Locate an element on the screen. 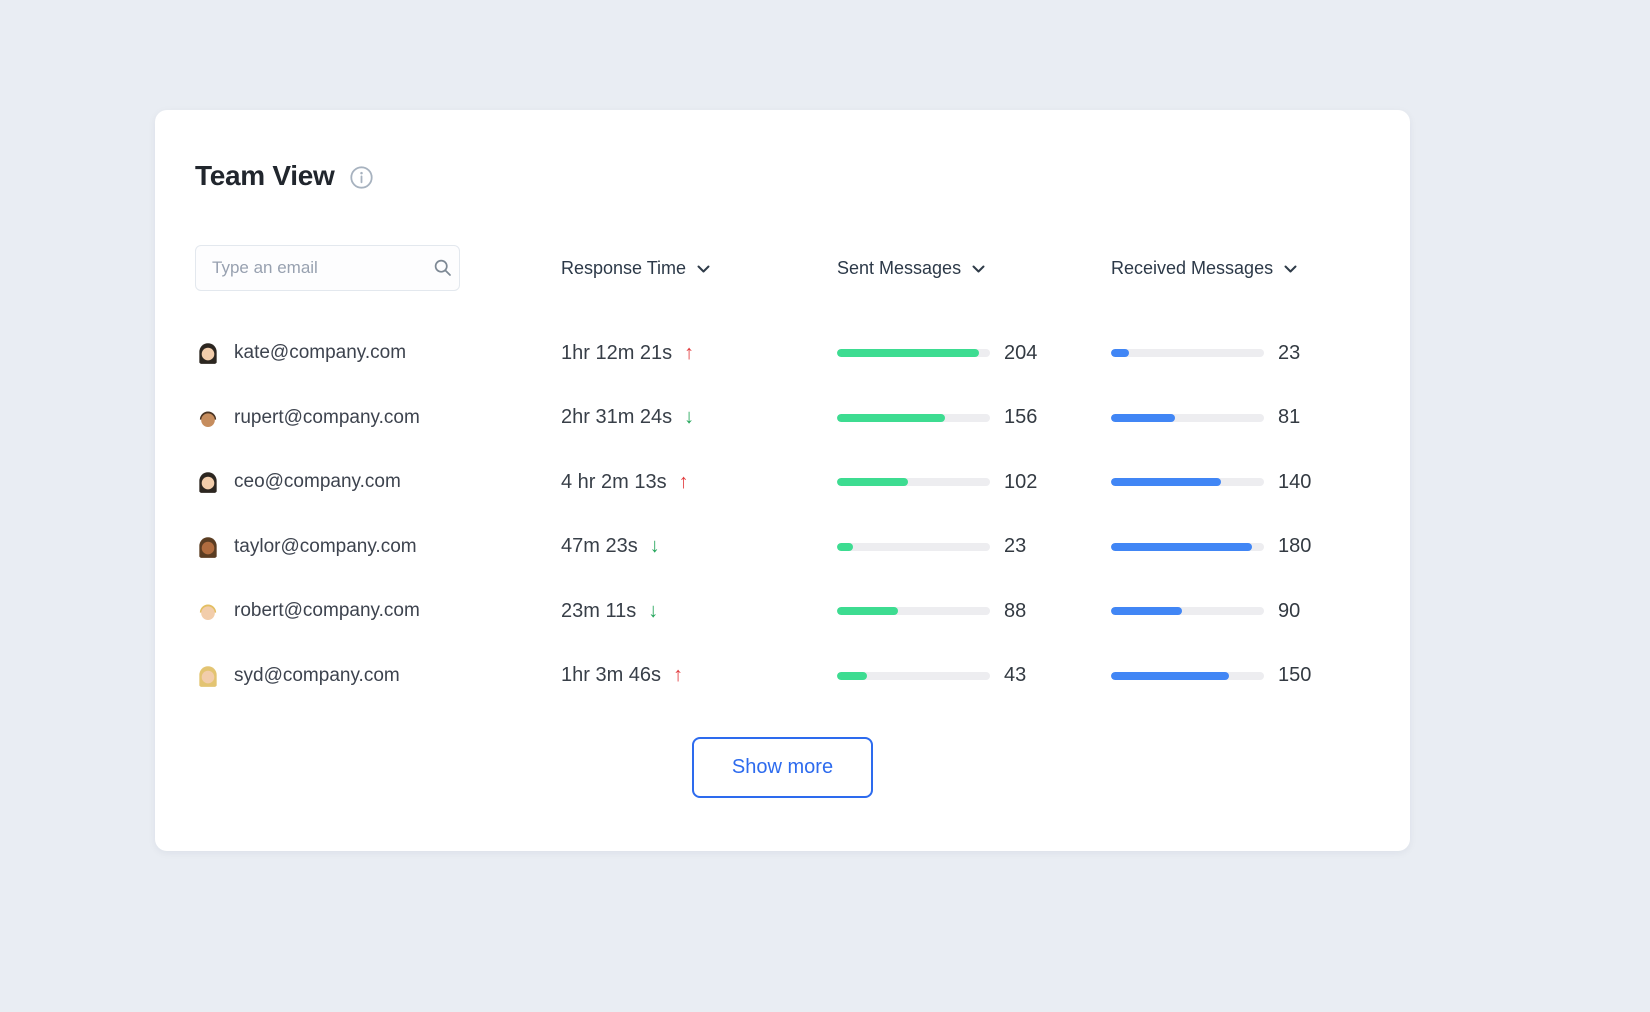 The width and height of the screenshot is (1650, 1012). received-messages-cell: 150 is located at coordinates (1240, 675).